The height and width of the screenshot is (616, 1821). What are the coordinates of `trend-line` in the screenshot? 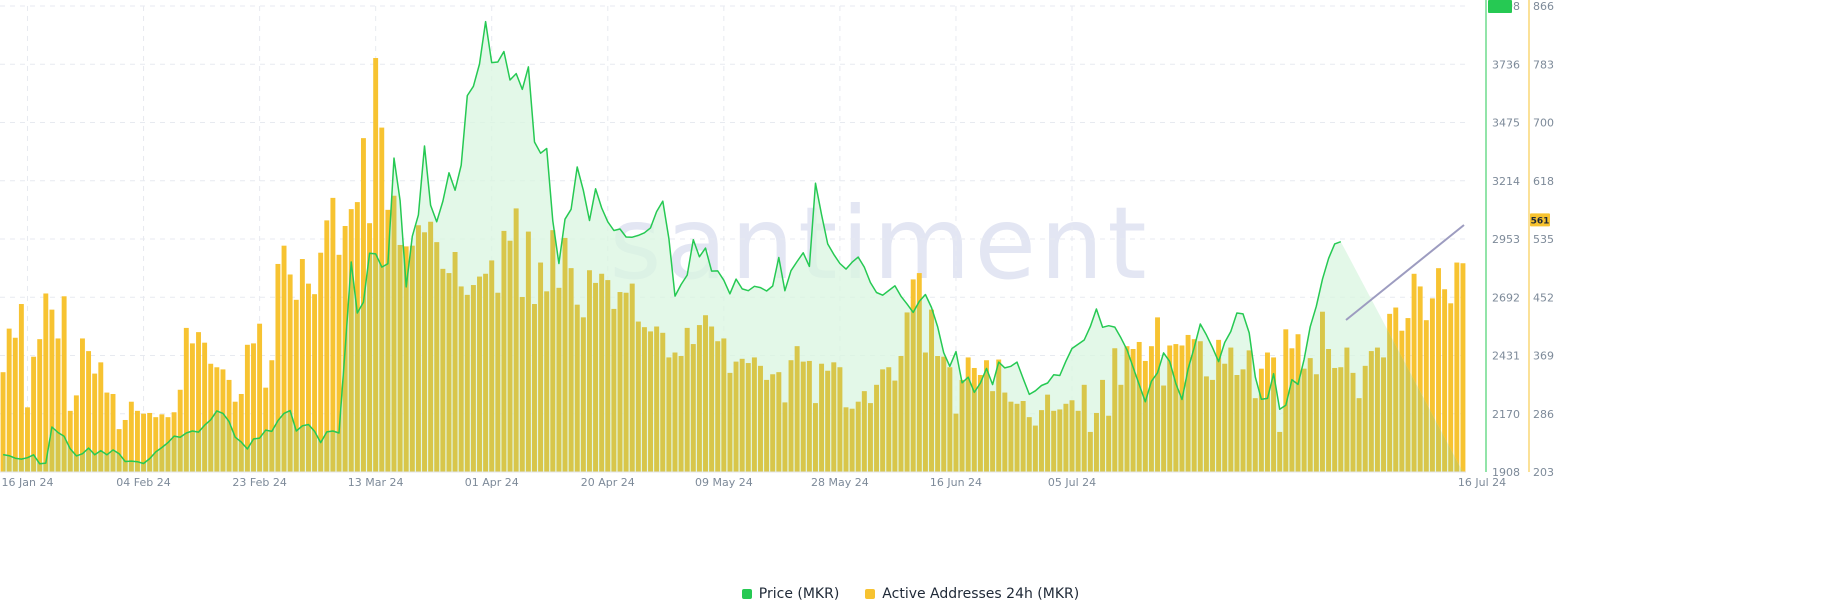 It's located at (1405, 272).